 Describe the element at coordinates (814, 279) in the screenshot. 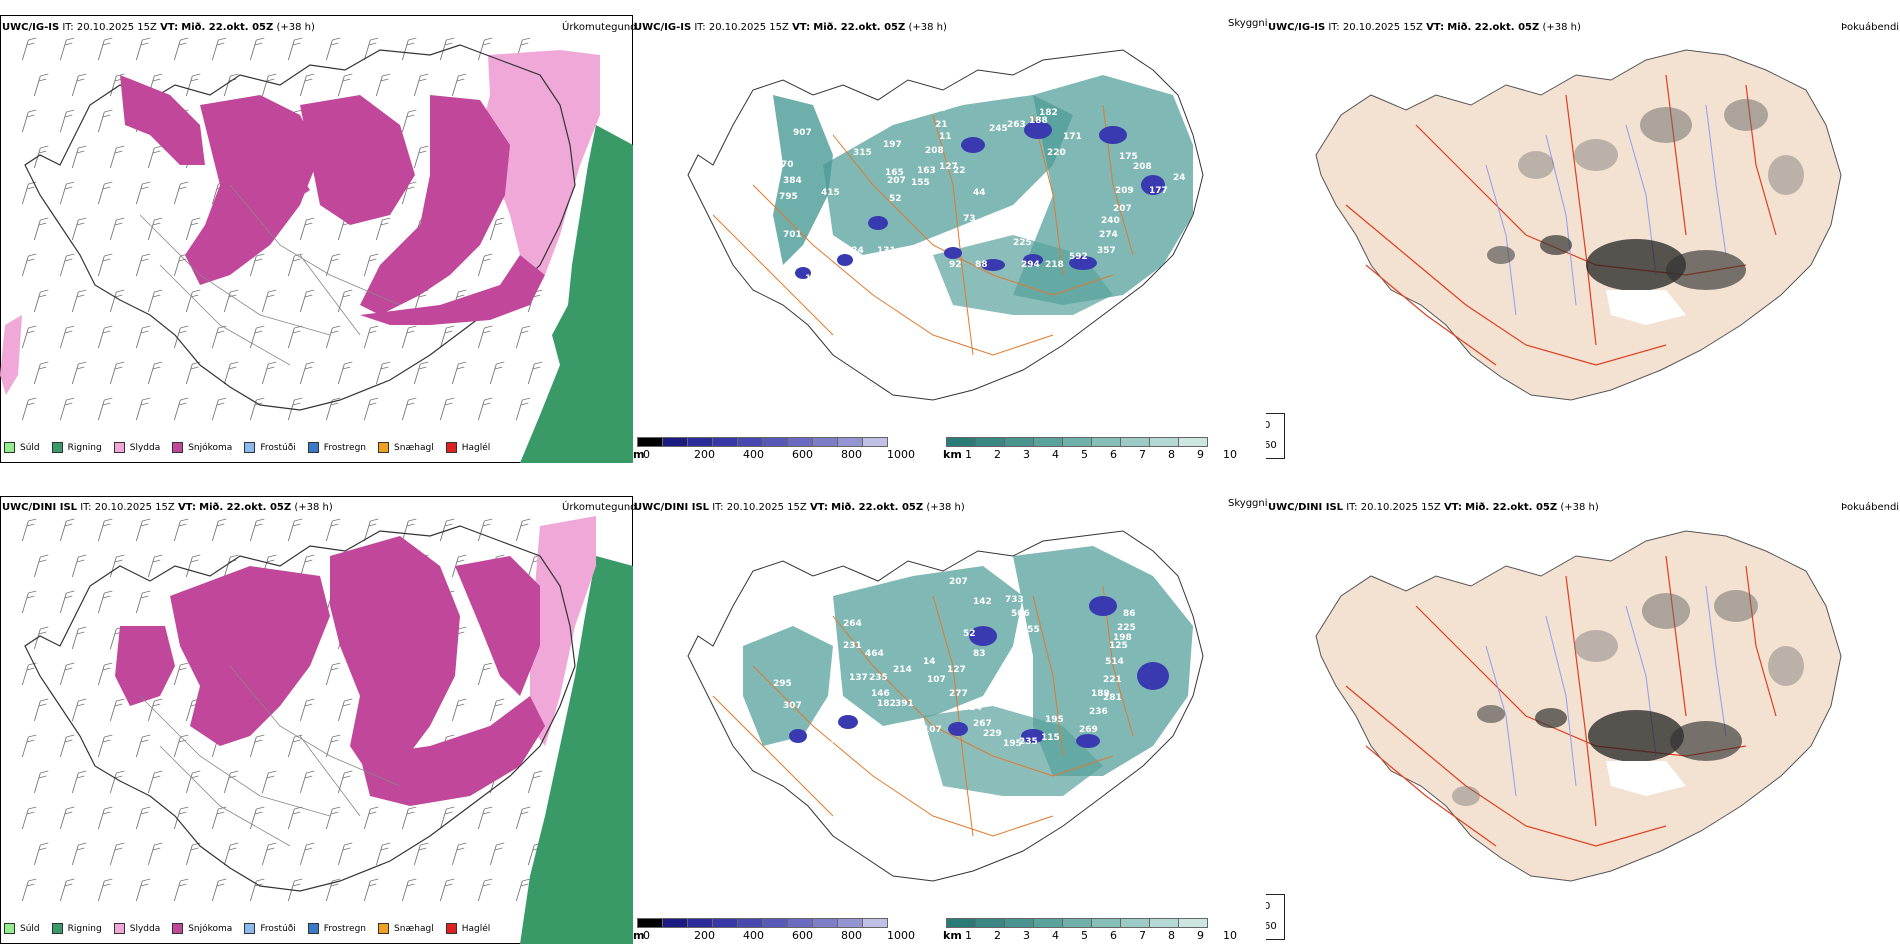

I see `cloud-base-value: 103` at that location.